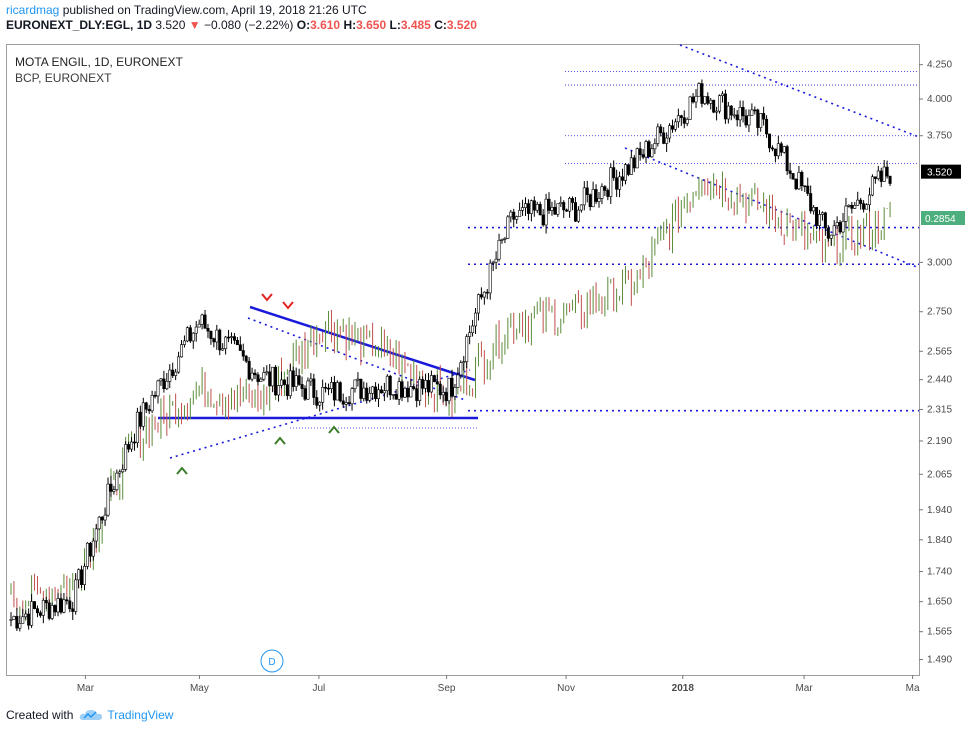 Image resolution: width=972 pixels, height=733 pixels. I want to click on last-price-badge-label: 3.520, so click(939, 173).